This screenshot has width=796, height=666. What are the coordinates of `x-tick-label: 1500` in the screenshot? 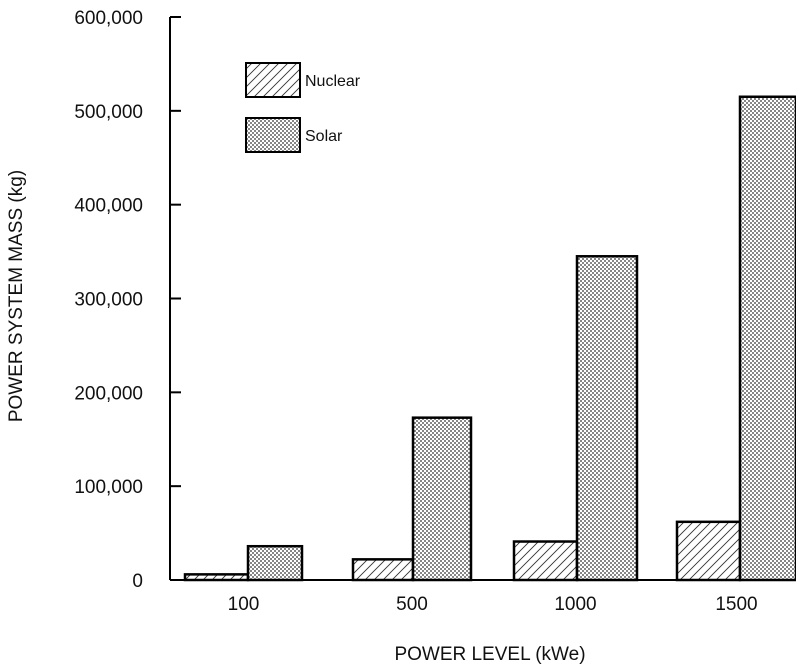 It's located at (736, 604).